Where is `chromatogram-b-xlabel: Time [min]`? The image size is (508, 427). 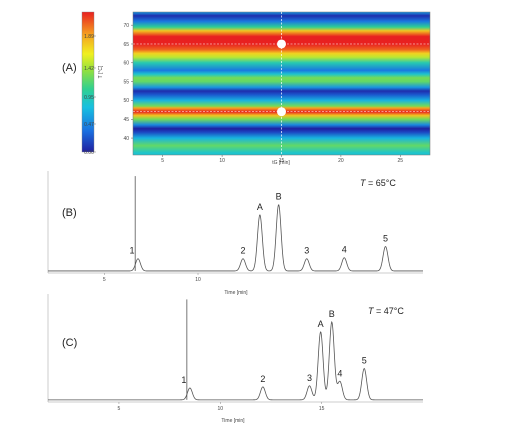
chromatogram-b-xlabel: Time [min] is located at coordinates (236, 293).